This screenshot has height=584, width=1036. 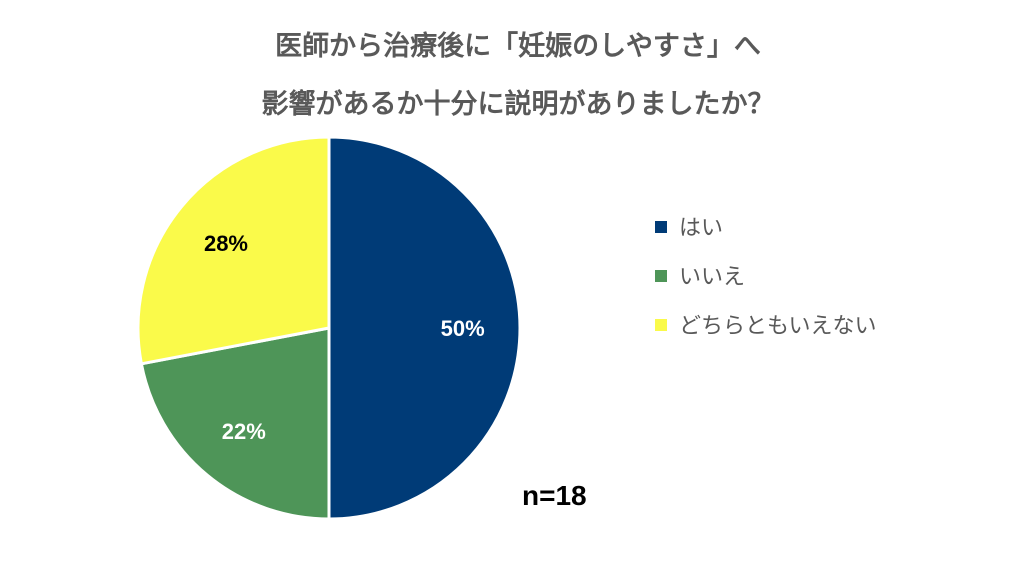 What do you see at coordinates (712, 277) in the screenshot?
I see `legend-label-1: いいえ` at bounding box center [712, 277].